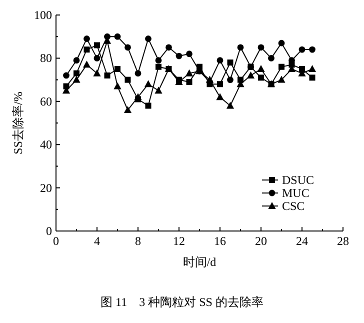  What do you see at coordinates (43, 15) in the screenshot?
I see `y-tick-label: 100` at bounding box center [43, 15].